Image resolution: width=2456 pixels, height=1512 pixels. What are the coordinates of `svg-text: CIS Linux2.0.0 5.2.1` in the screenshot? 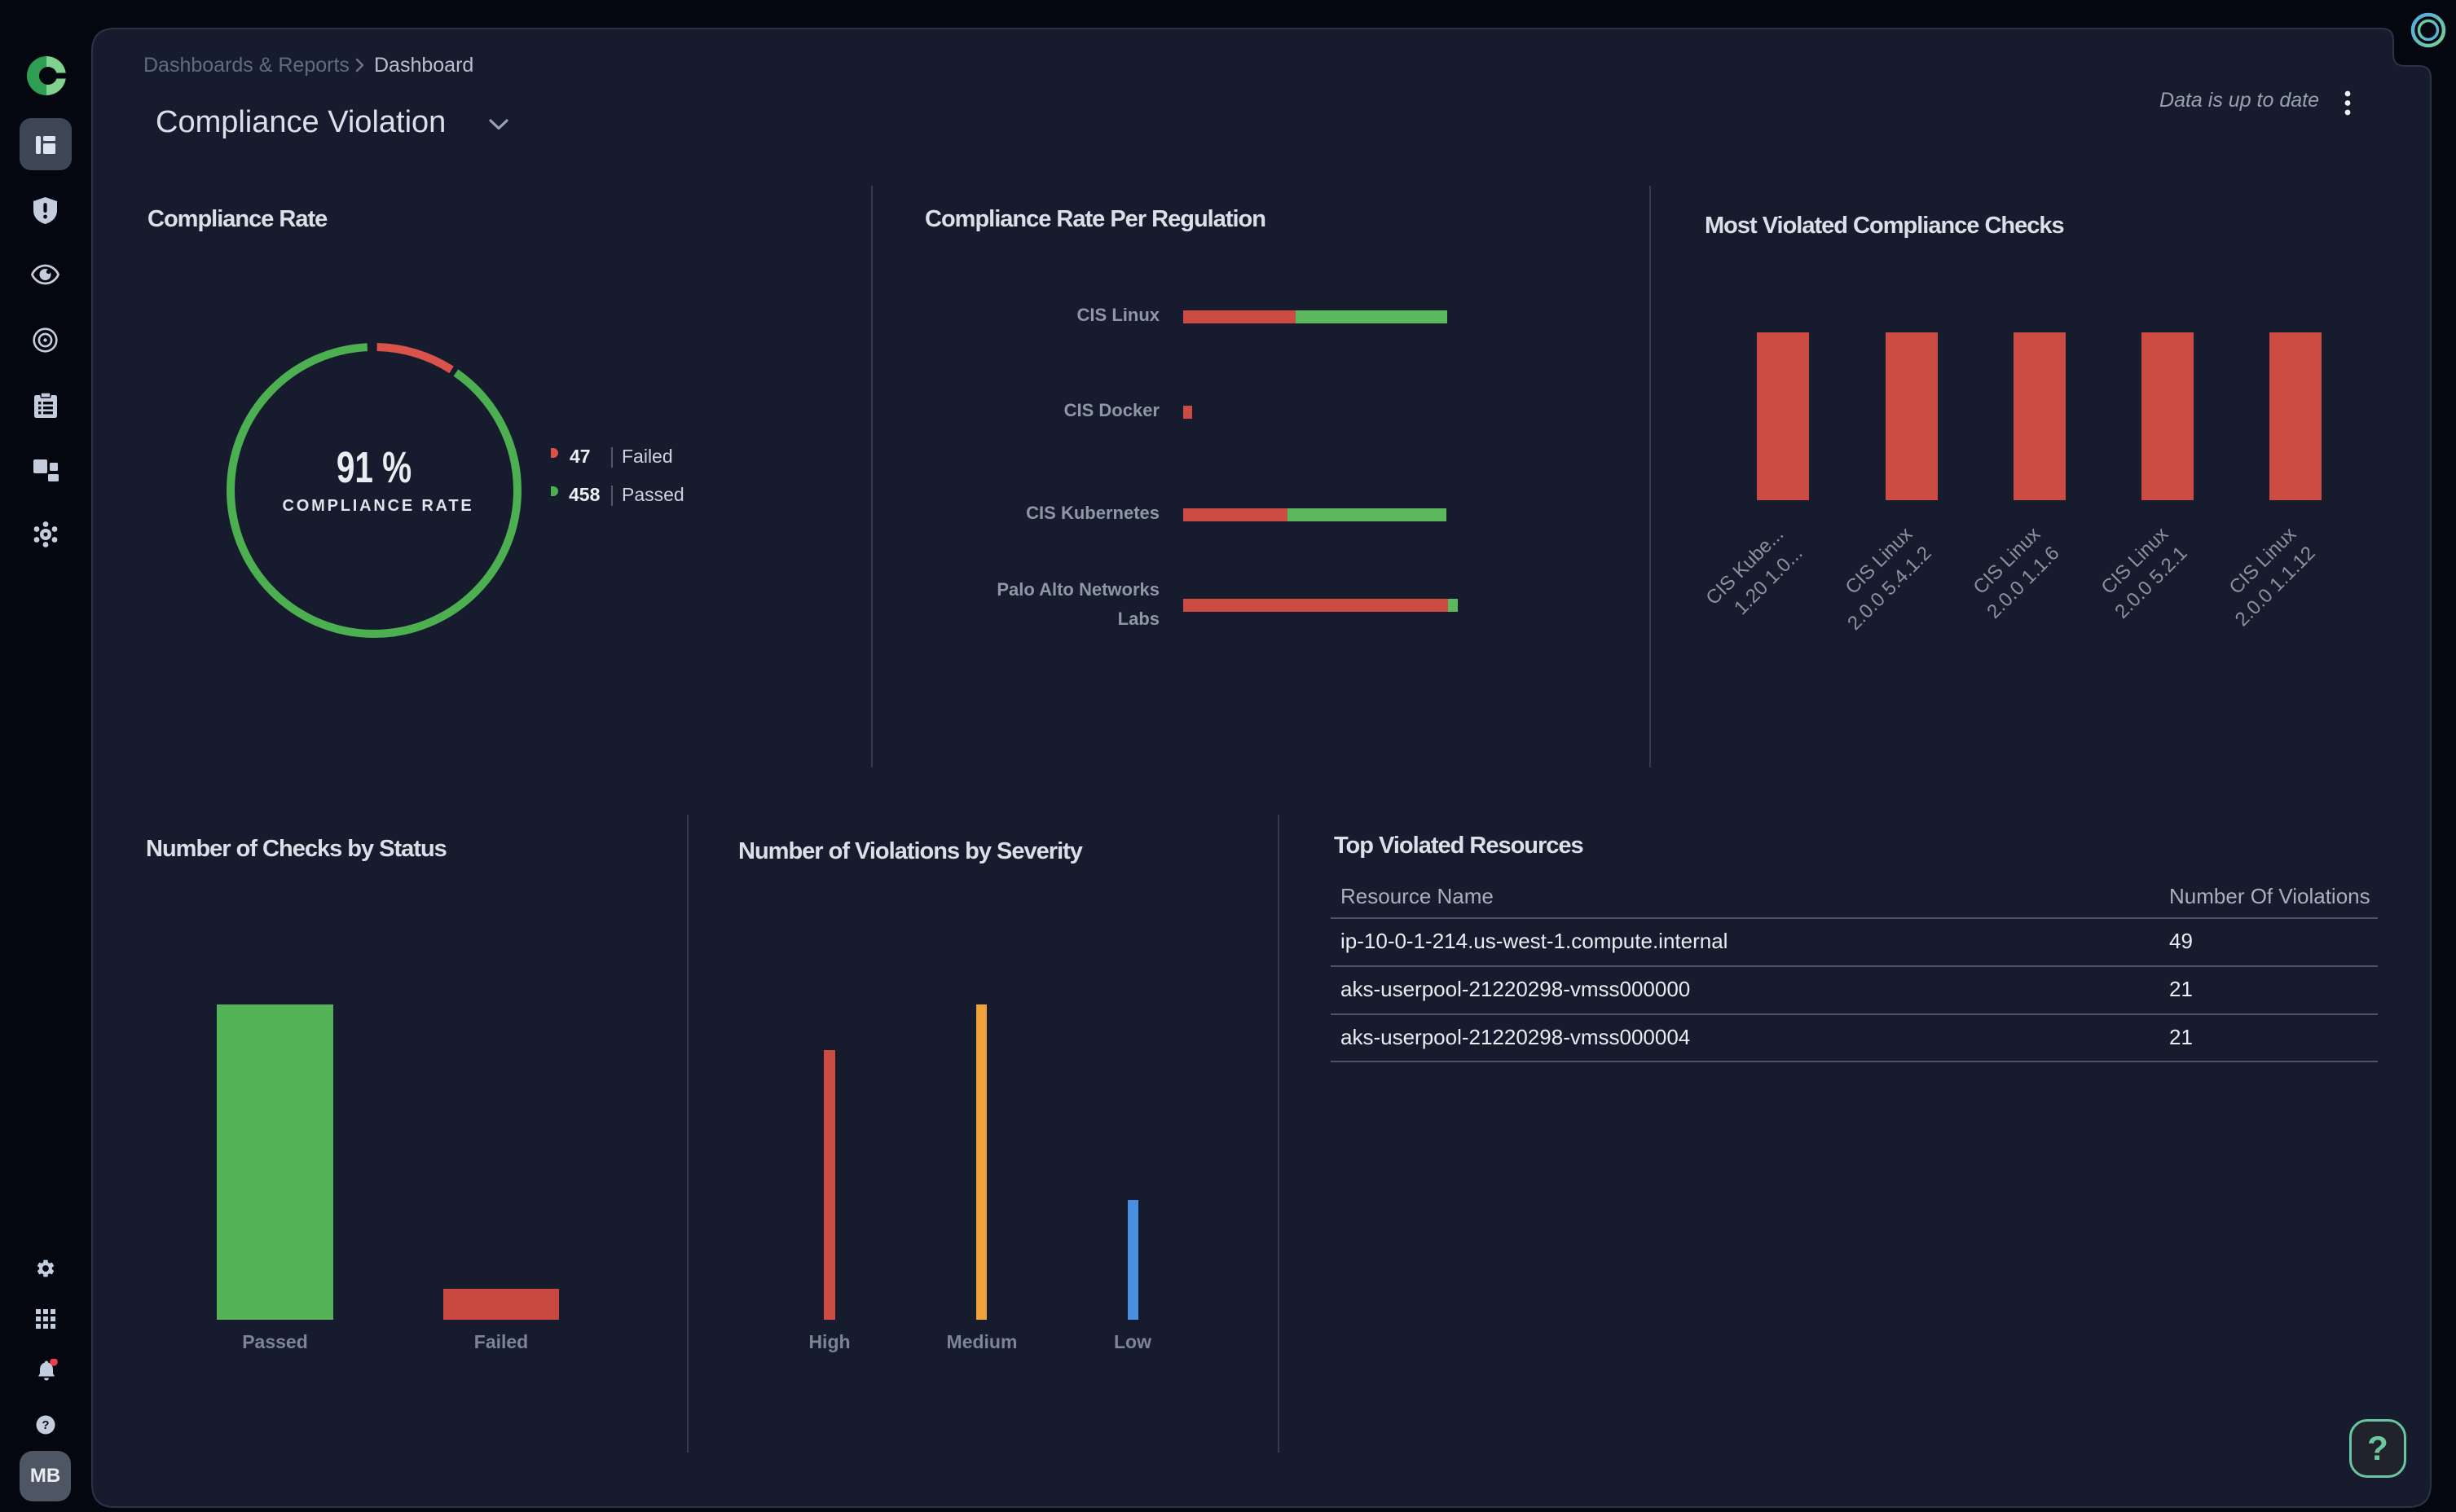 It's located at (2142, 573).